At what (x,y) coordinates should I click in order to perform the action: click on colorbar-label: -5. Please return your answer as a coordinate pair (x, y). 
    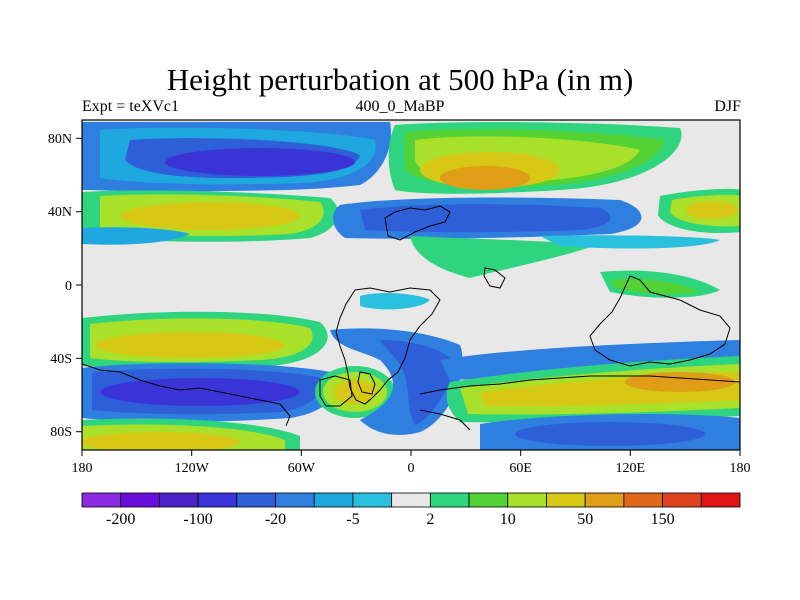
    Looking at the image, I should click on (352, 519).